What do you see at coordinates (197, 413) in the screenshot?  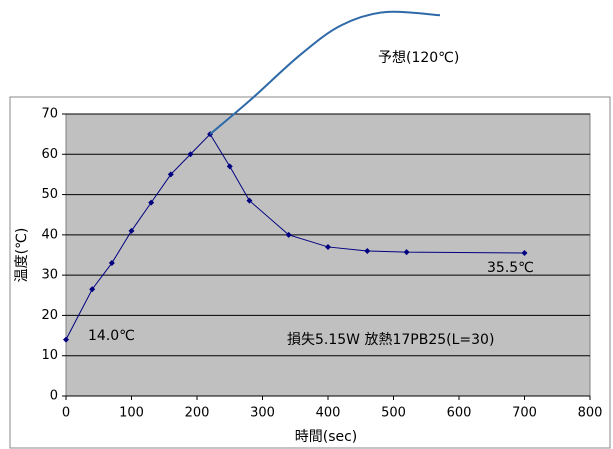 I see `x-tick-label: 200` at bounding box center [197, 413].